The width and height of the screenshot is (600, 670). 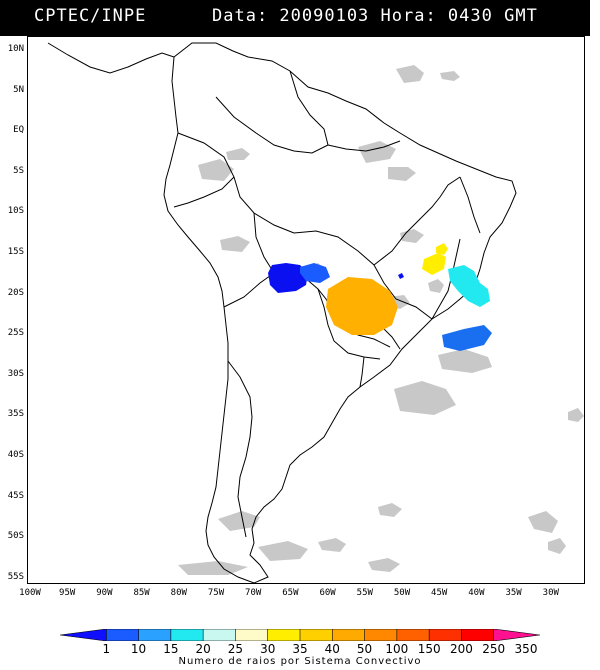 What do you see at coordinates (15, 455) in the screenshot?
I see `lat-label: 40S` at bounding box center [15, 455].